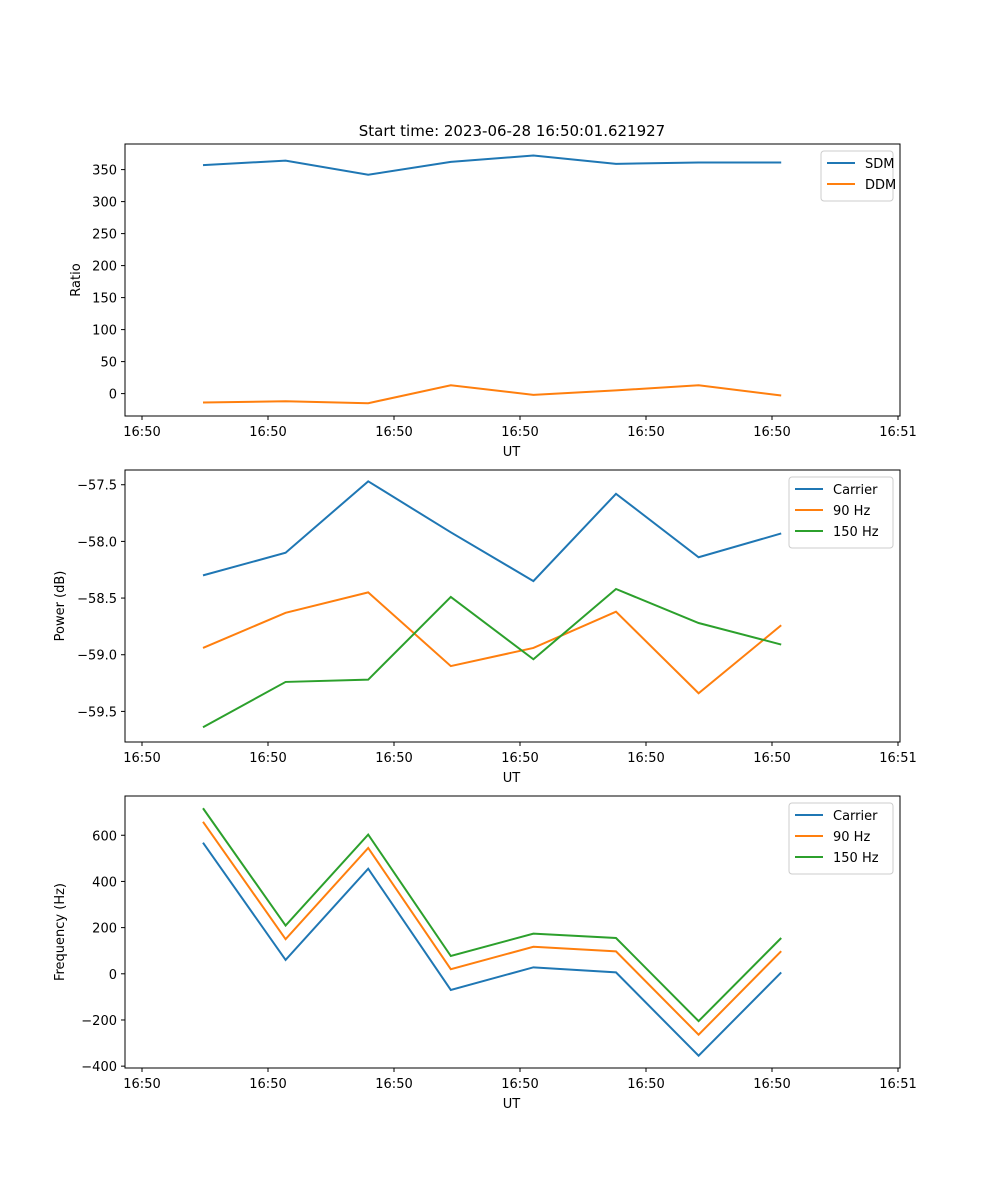 Image resolution: width=1000 pixels, height=1200 pixels. Describe the element at coordinates (104, 203) in the screenshot. I see `y-tick-label: 300` at that location.